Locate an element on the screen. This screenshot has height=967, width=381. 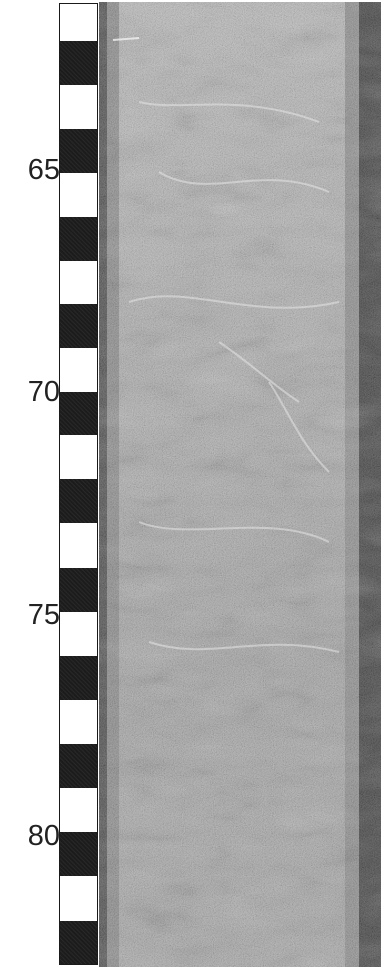
scale-bar is located at coordinates (78, 484).